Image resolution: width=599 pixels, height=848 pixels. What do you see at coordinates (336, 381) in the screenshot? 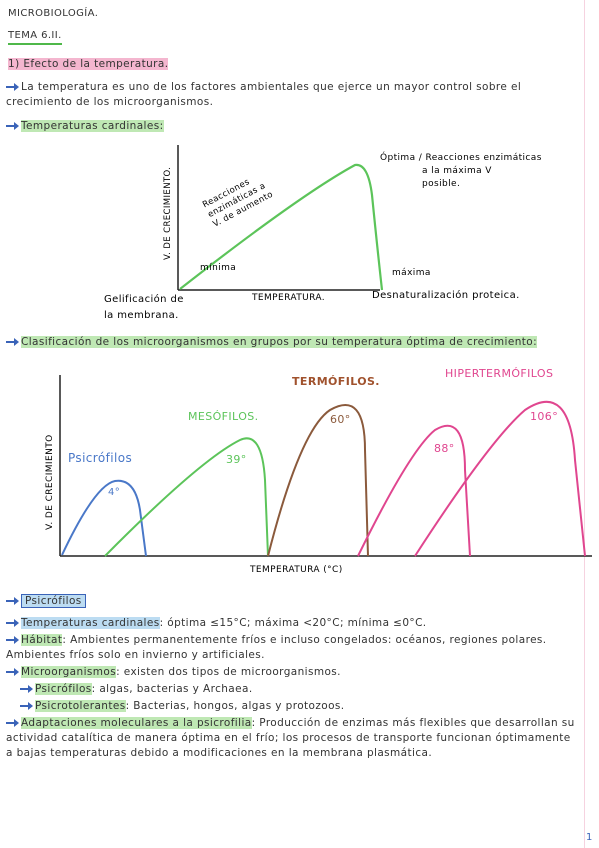
I see `group-name: TERMÓFILOS.` at bounding box center [336, 381].